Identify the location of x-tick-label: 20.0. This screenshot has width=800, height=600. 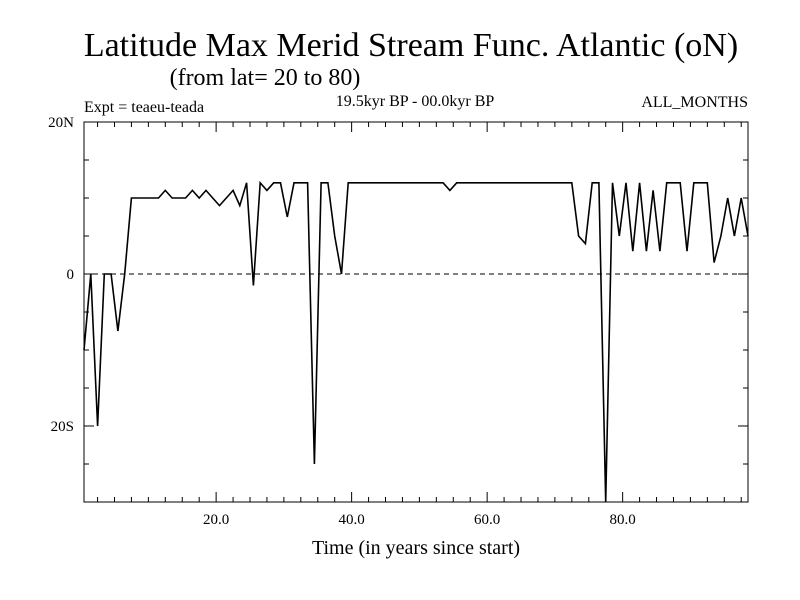
(216, 520).